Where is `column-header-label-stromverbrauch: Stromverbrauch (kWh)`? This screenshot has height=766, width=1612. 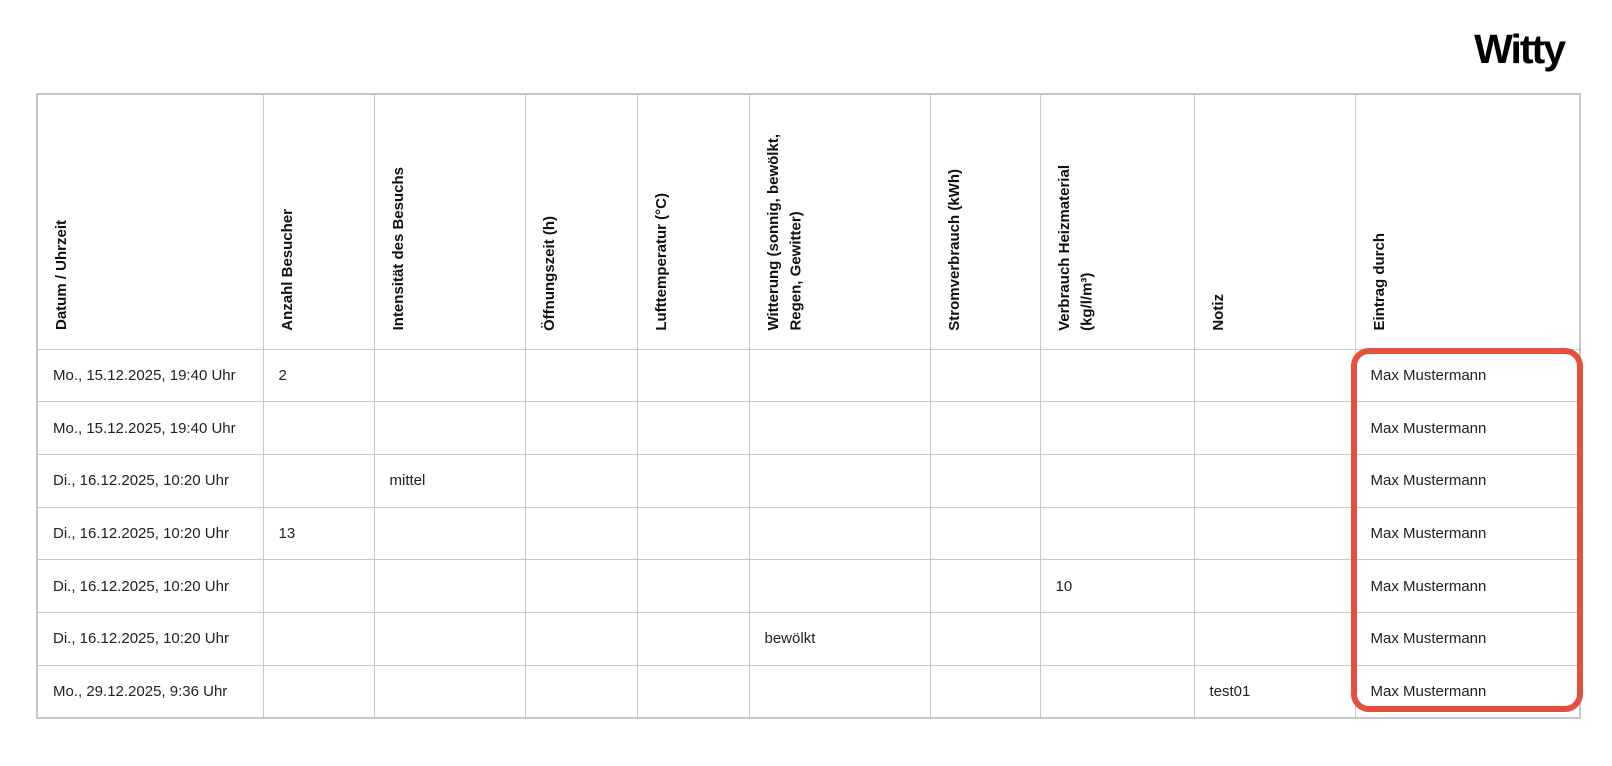 column-header-label-stromverbrauch: Stromverbrauch (kWh) is located at coordinates (954, 249).